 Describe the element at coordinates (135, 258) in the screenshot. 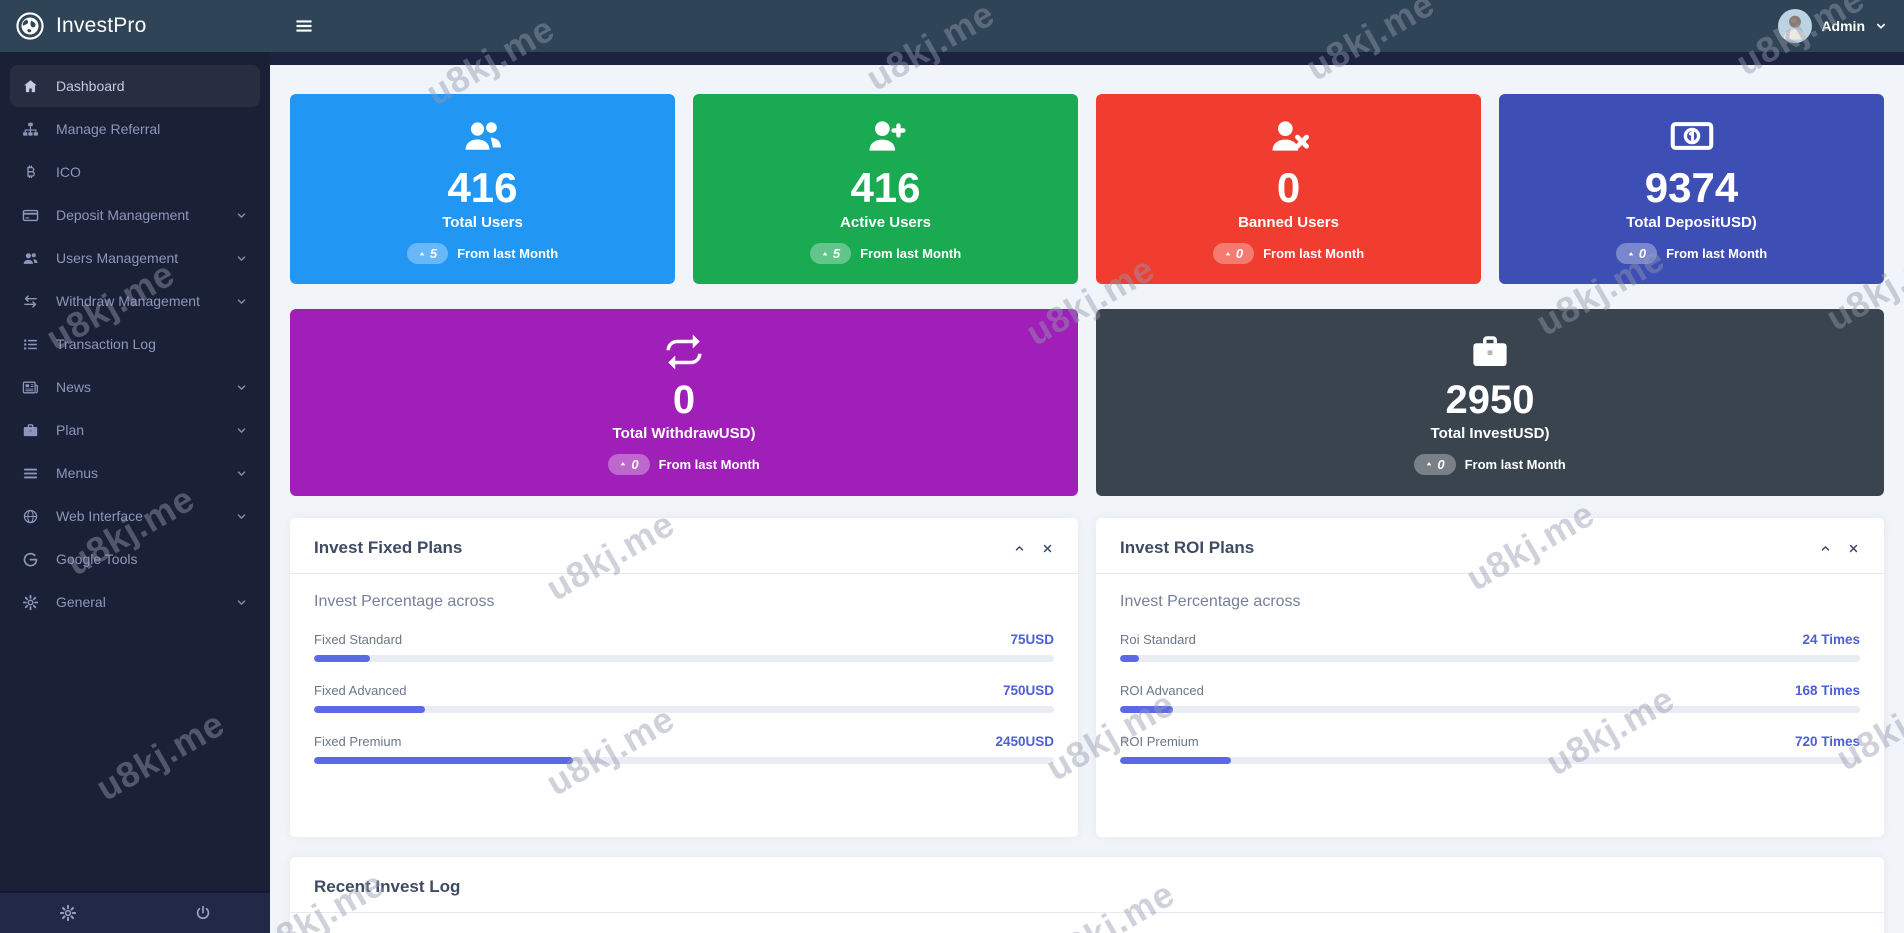

I see `sidebar-item-users-management: Users Management` at that location.